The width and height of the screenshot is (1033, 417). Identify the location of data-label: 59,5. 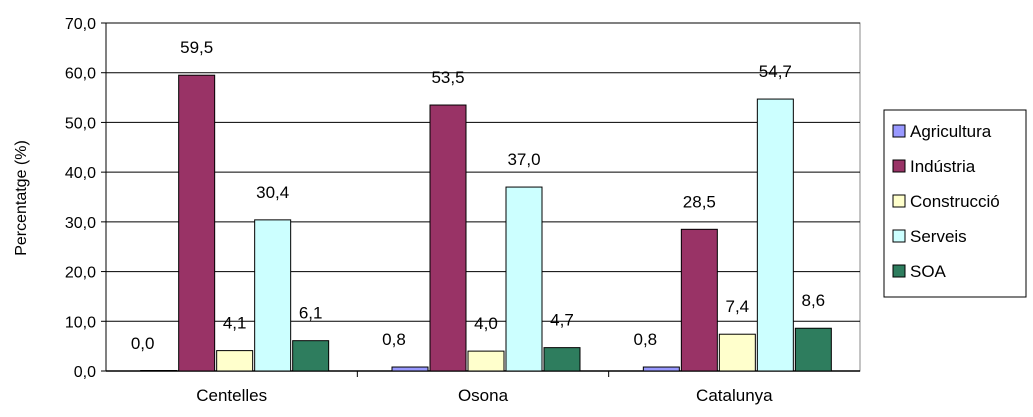
(196, 47).